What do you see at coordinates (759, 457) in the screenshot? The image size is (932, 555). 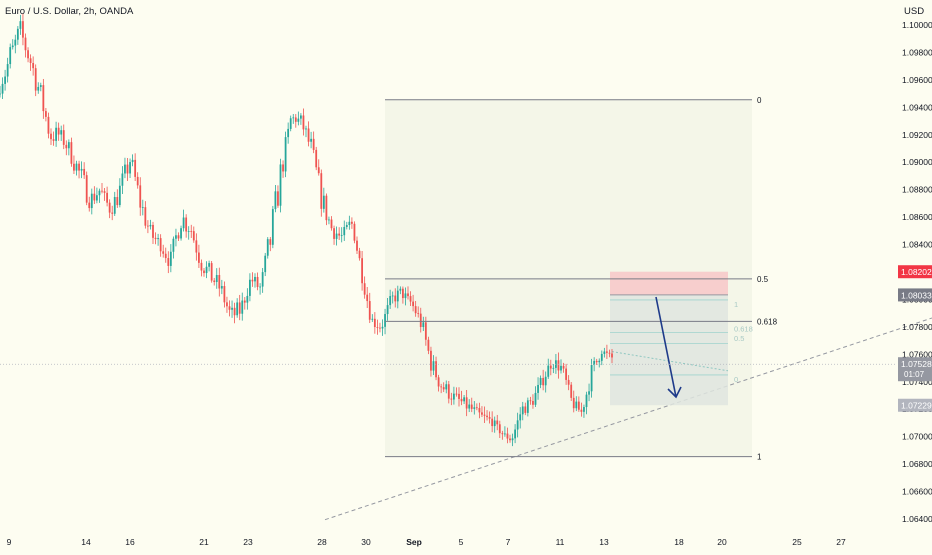 I see `fib-level-label: 1` at bounding box center [759, 457].